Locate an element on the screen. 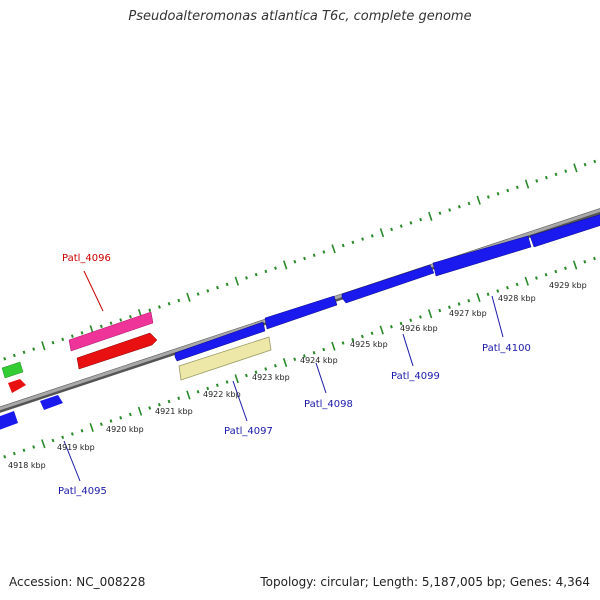  blue-small-feature is located at coordinates (51, 402).